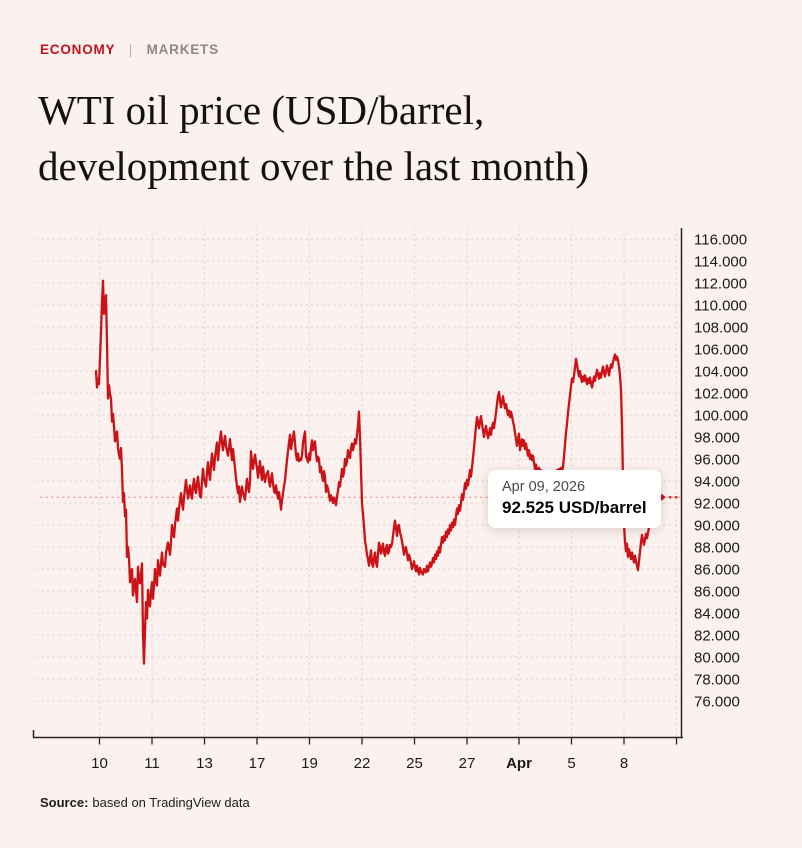 The height and width of the screenshot is (848, 802). Describe the element at coordinates (717, 548) in the screenshot. I see `y-axis-label: 88.000` at that location.